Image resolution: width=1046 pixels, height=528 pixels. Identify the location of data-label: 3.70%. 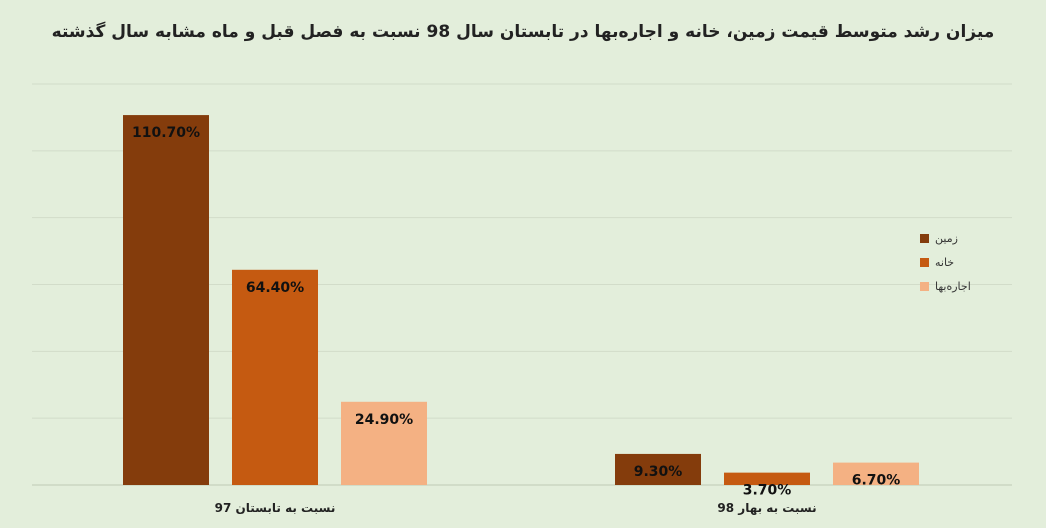
(767, 491).